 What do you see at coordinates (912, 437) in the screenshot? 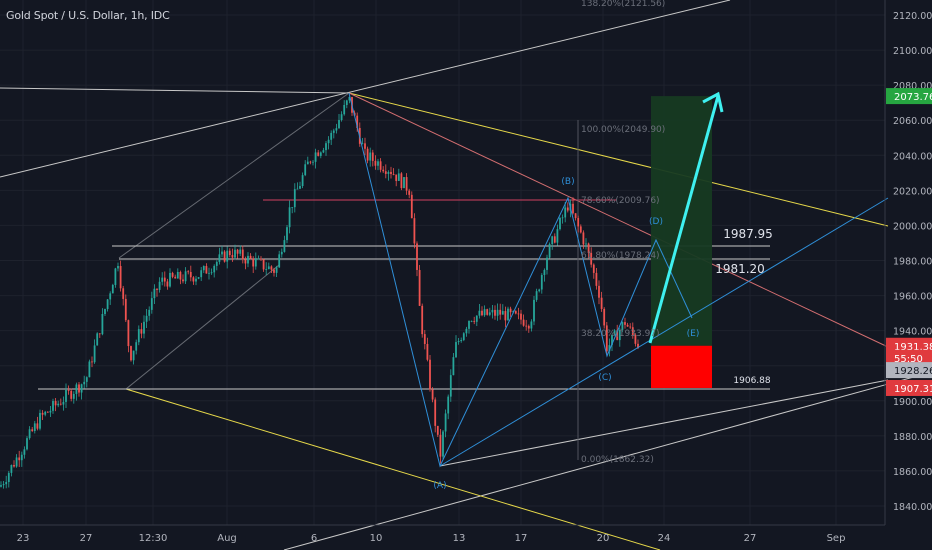
I see `y-tick-label: 1880.00` at bounding box center [912, 437].